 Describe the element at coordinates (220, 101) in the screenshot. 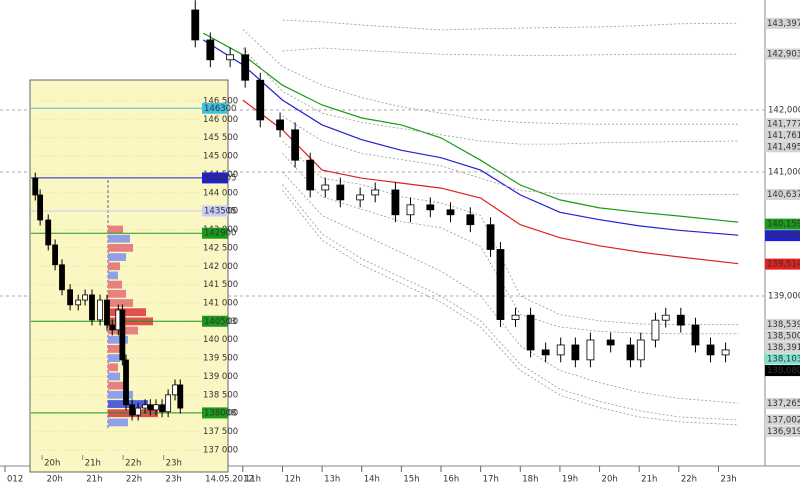

I see `y-tick-label: 146 500` at that location.